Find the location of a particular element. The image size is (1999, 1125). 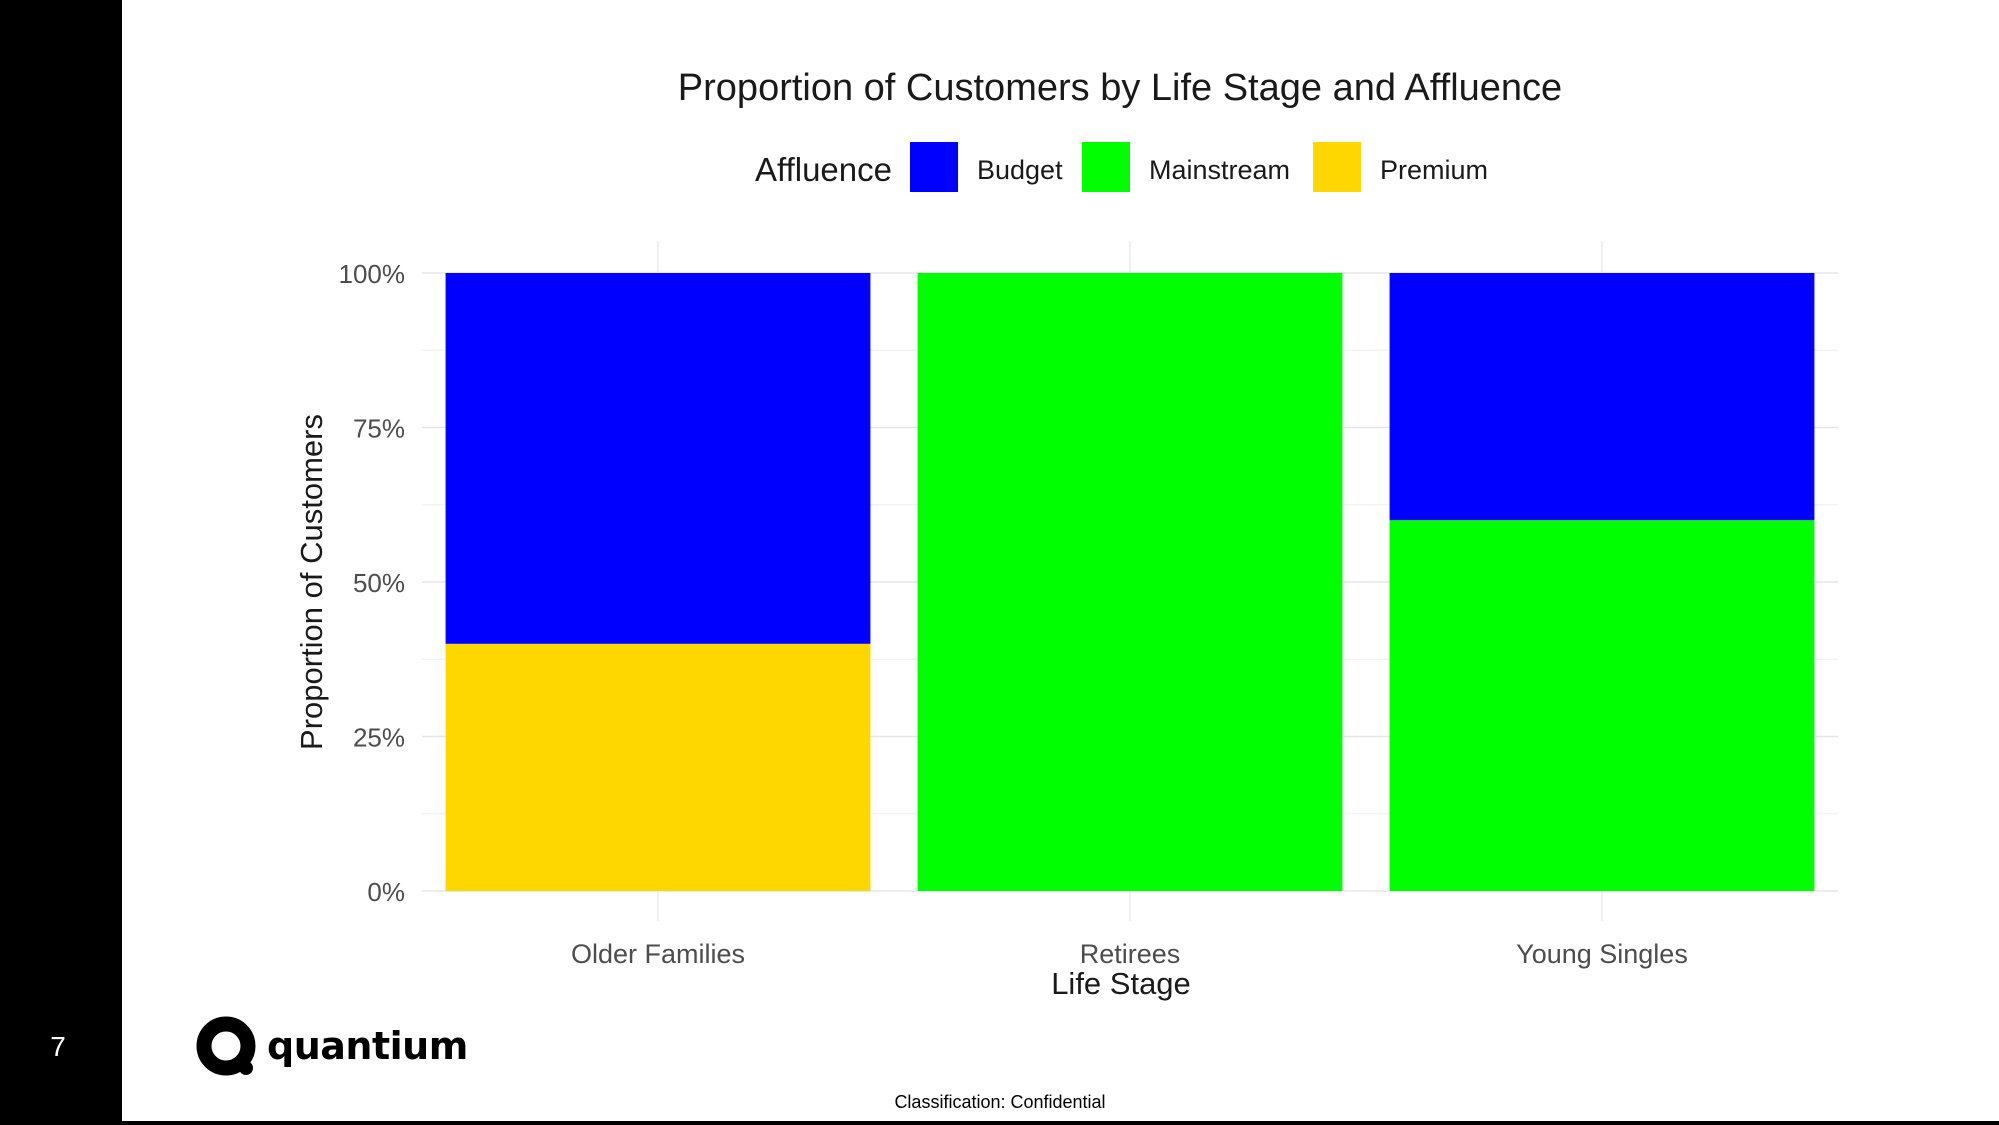

slide-number: 7 is located at coordinates (58, 1046).